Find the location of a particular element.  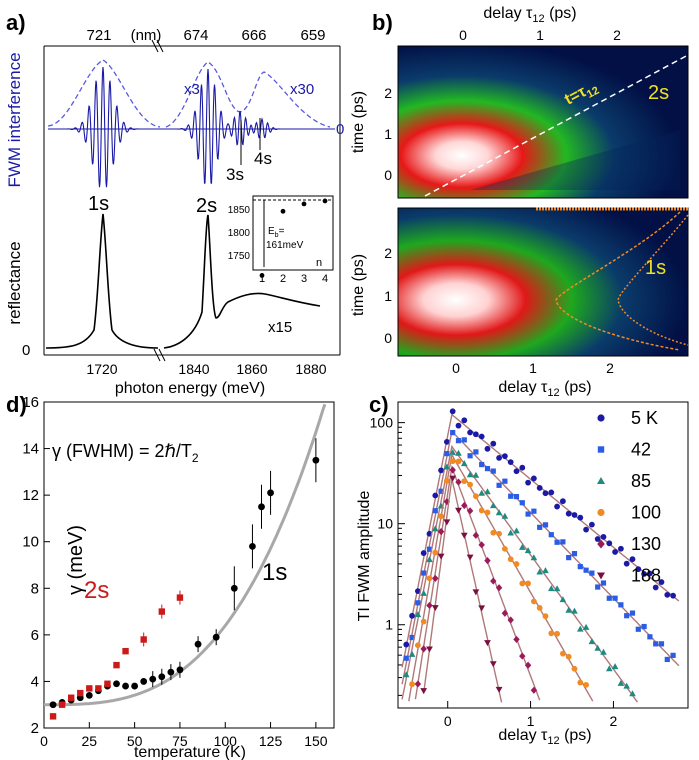

d-ytick-label: 8 is located at coordinates (35, 588).